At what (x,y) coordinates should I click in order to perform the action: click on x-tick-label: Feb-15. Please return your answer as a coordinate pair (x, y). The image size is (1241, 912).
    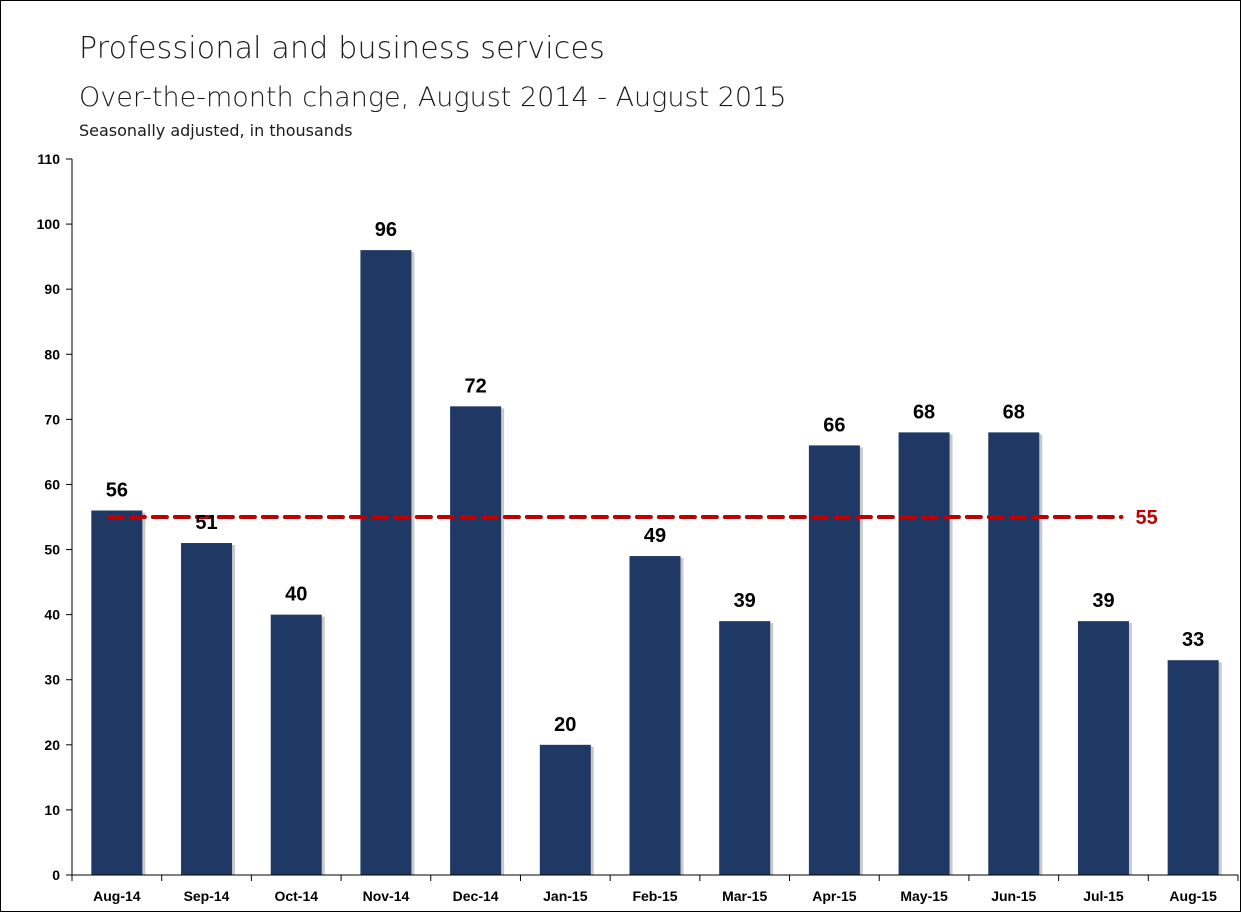
    Looking at the image, I should click on (654, 896).